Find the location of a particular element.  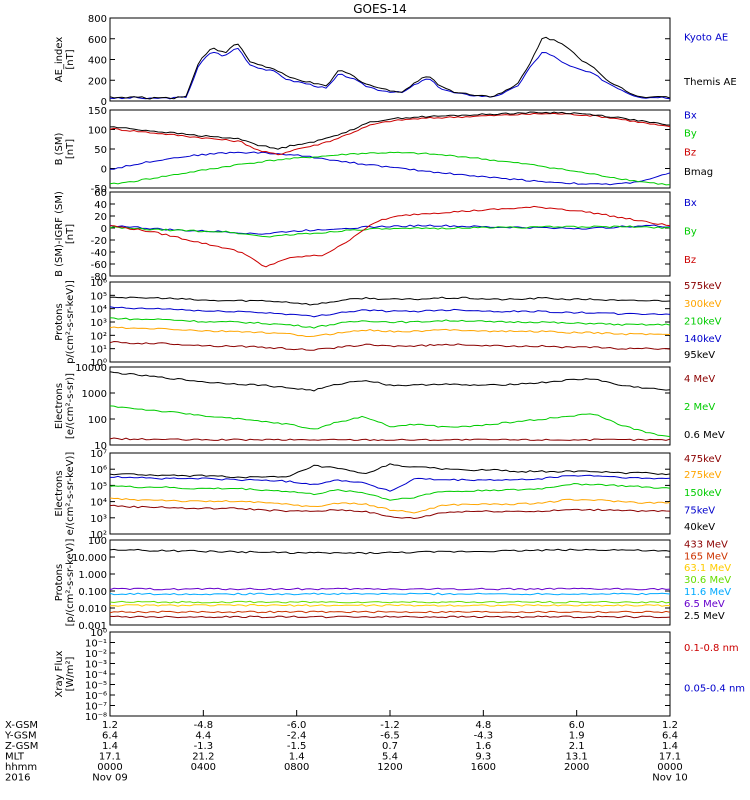

x-row-value: -1.3 is located at coordinates (204, 746).